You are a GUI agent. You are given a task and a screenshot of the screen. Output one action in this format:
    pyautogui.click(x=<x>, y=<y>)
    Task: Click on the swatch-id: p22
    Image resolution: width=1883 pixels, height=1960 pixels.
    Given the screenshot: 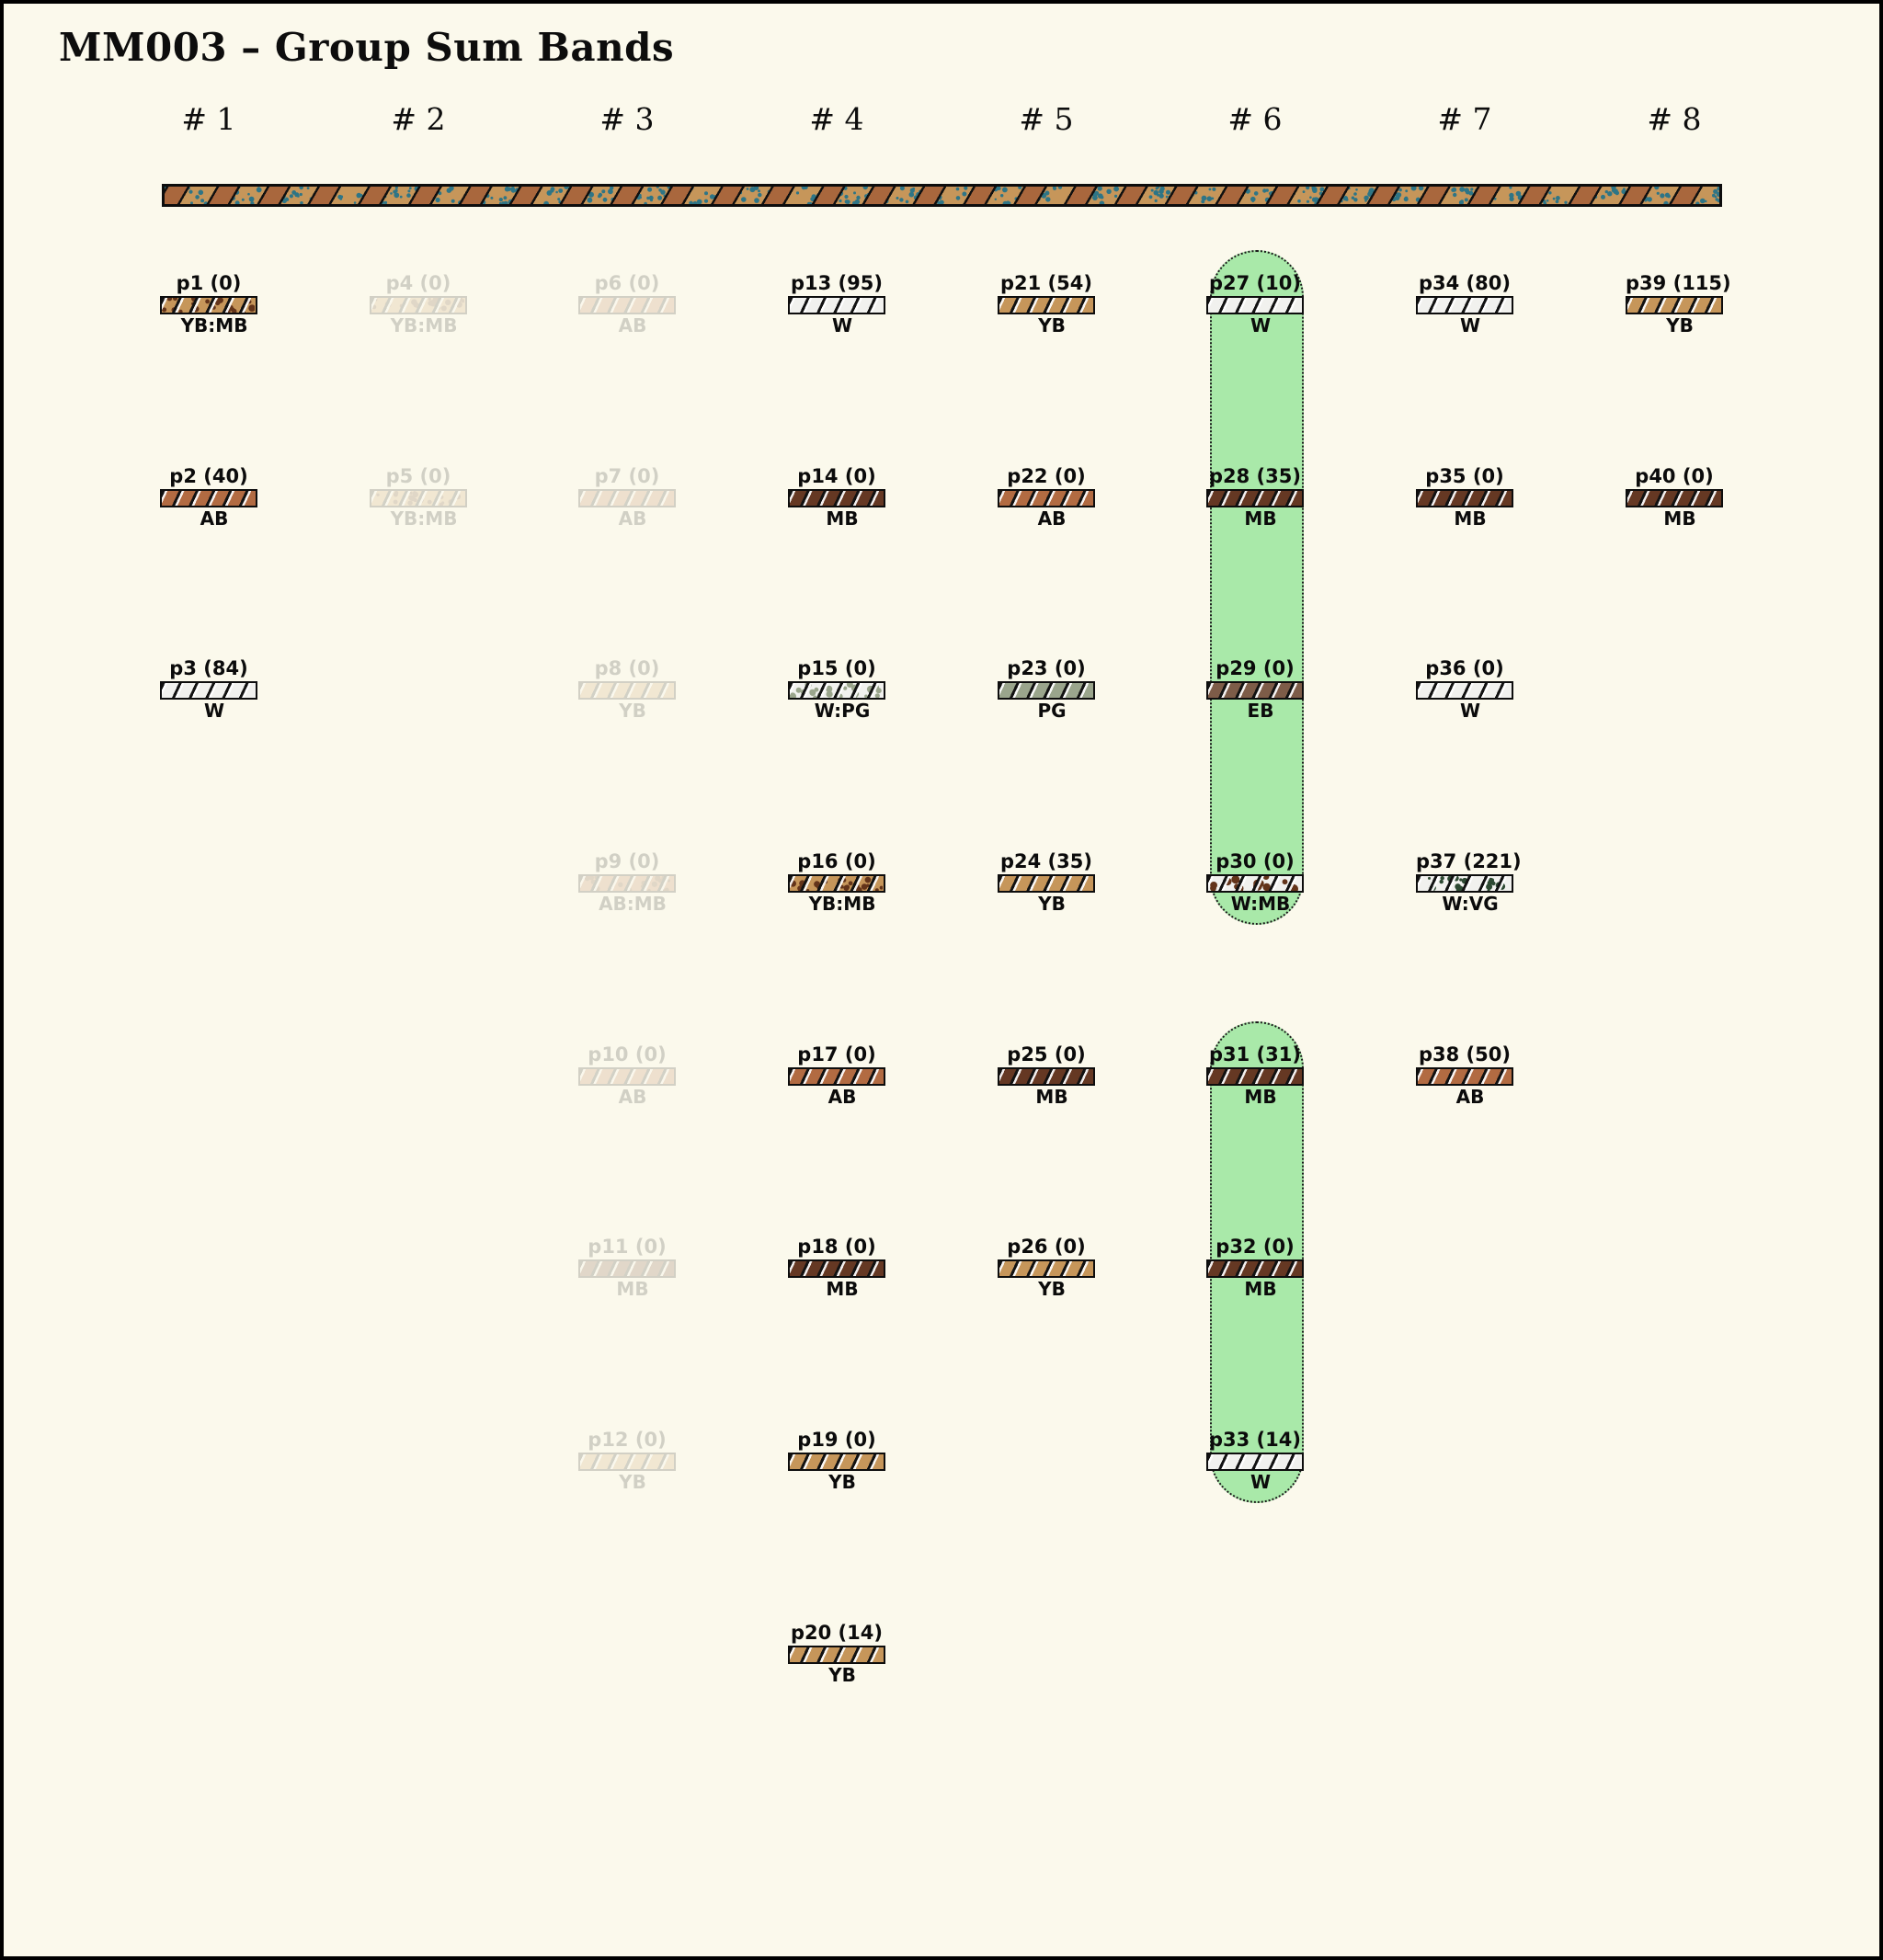 What is the action you would take?
    pyautogui.click(x=1027, y=476)
    